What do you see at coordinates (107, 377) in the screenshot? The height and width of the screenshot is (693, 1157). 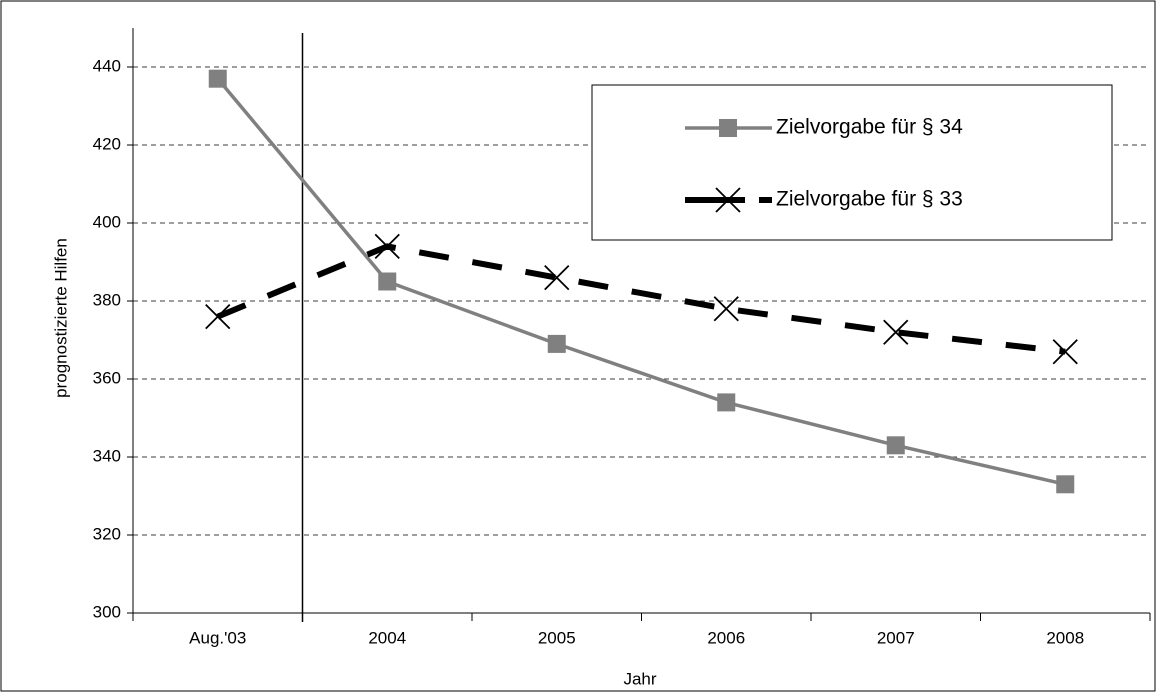 I see `y-tick-label: 360` at bounding box center [107, 377].